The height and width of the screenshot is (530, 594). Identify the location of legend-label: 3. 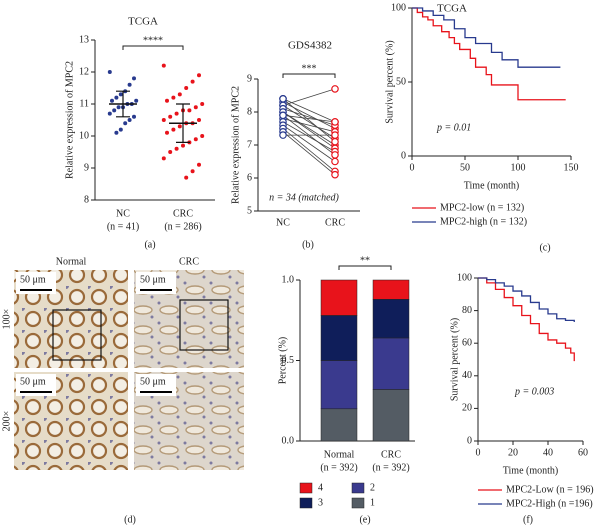
(320, 502).